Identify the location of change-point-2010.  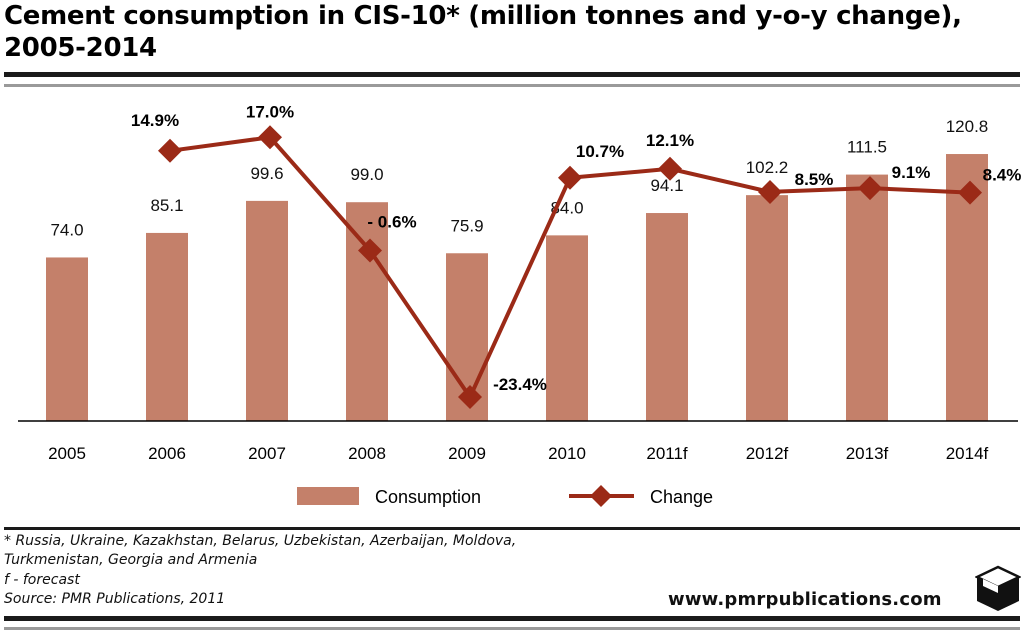
(570, 177).